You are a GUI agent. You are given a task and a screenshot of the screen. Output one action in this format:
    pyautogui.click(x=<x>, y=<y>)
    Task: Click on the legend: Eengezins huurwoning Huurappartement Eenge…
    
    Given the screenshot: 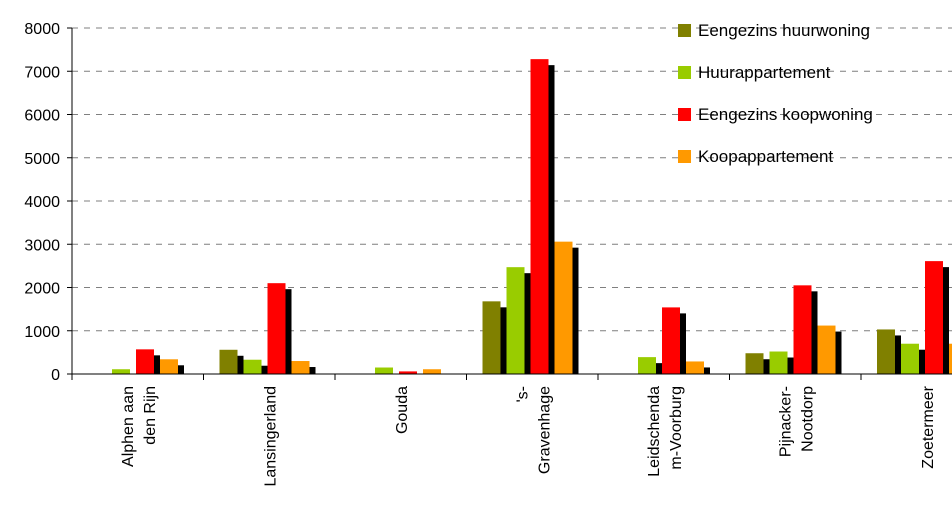 What is the action you would take?
    pyautogui.click(x=775, y=93)
    